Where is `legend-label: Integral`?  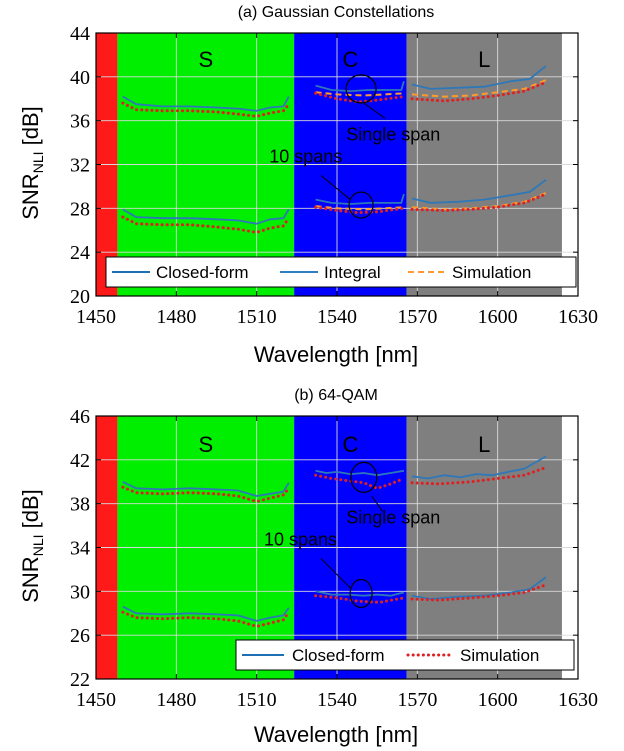 legend-label: Integral is located at coordinates (352, 272).